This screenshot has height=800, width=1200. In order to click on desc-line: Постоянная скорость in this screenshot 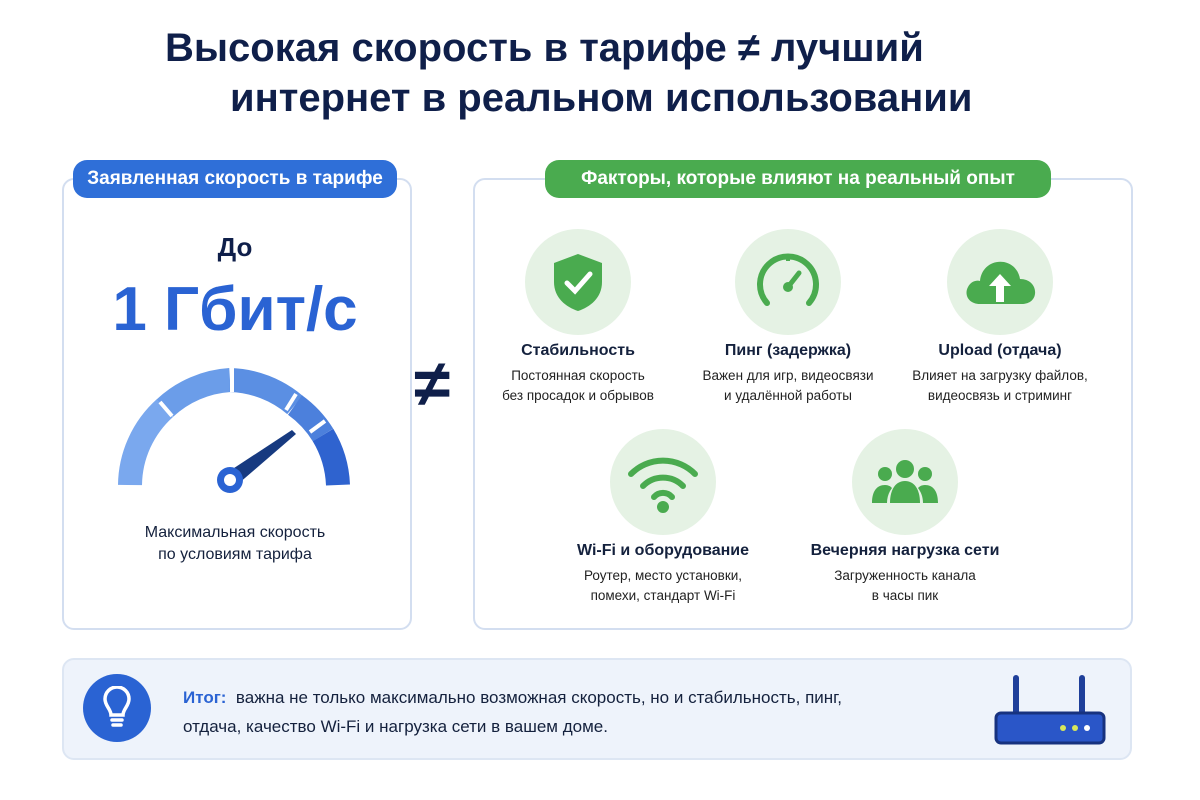, I will do `click(578, 375)`.